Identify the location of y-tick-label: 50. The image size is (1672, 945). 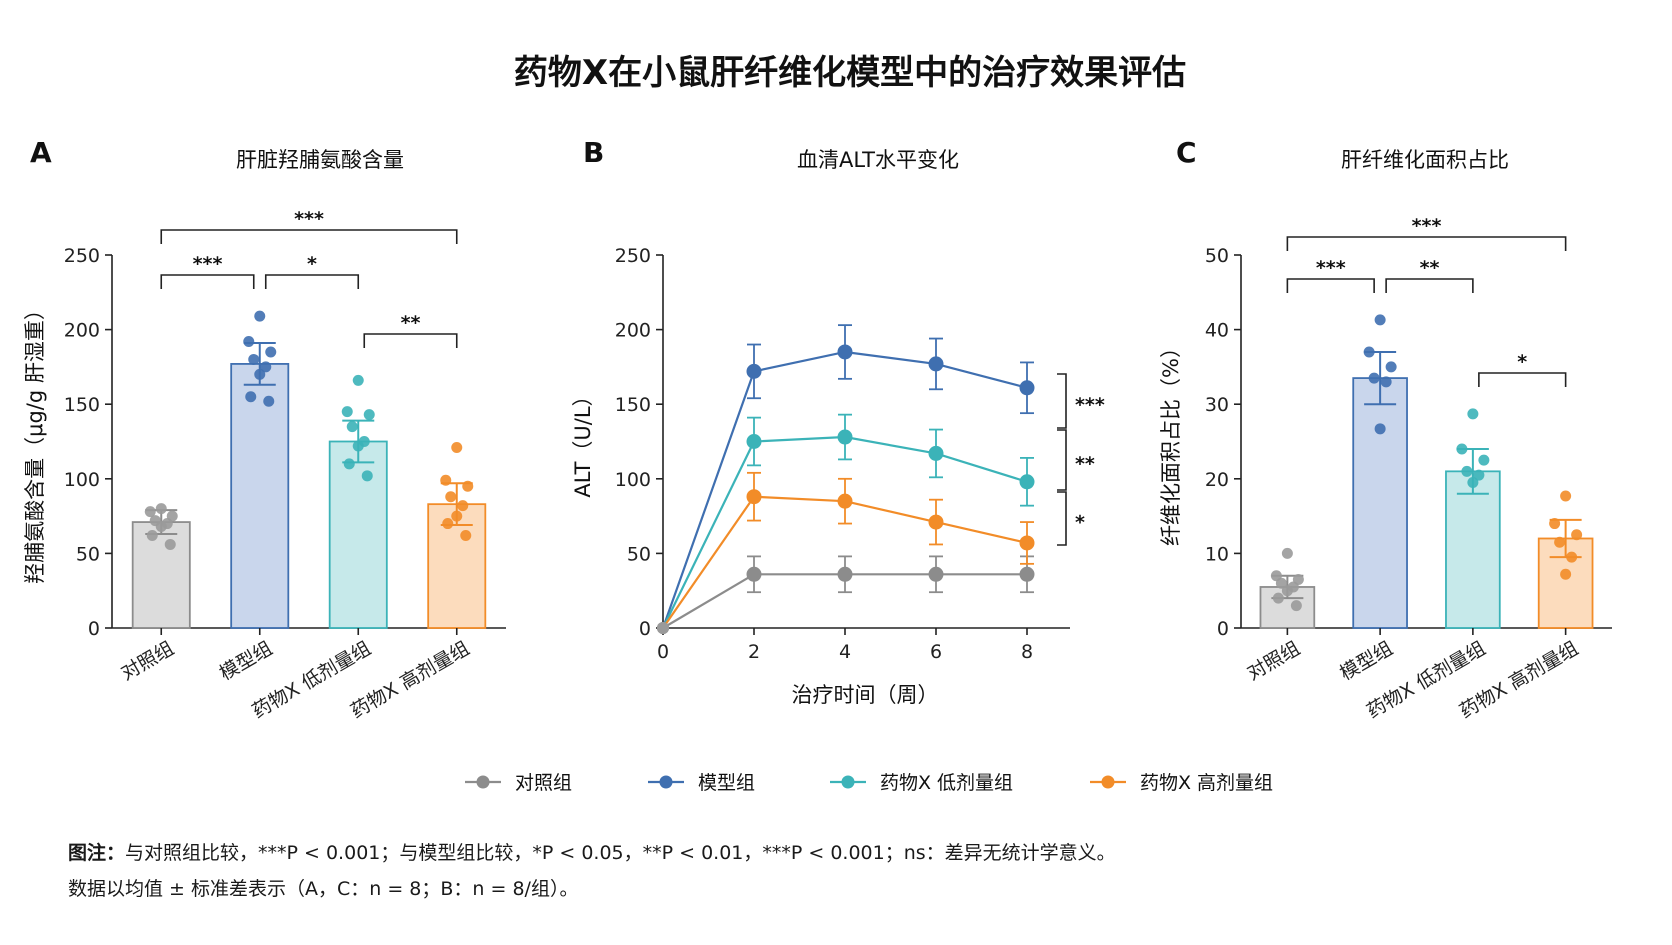
(1217, 256).